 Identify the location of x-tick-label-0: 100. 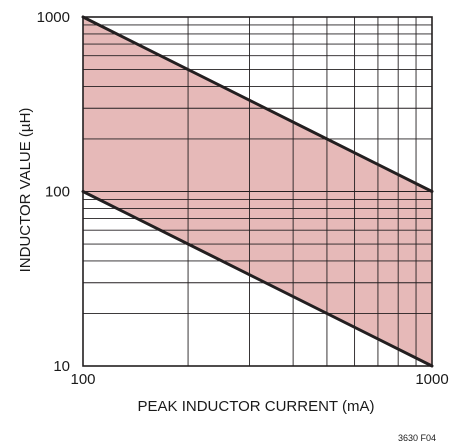
(82, 379).